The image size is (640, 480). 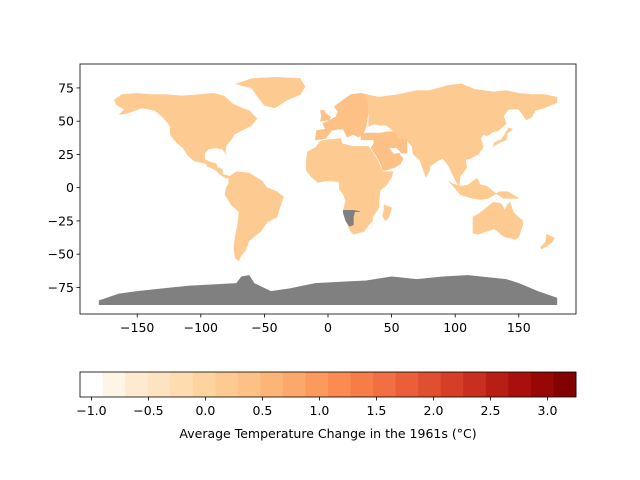 What do you see at coordinates (262, 410) in the screenshot?
I see `colorbar-tick-label: 0.5` at bounding box center [262, 410].